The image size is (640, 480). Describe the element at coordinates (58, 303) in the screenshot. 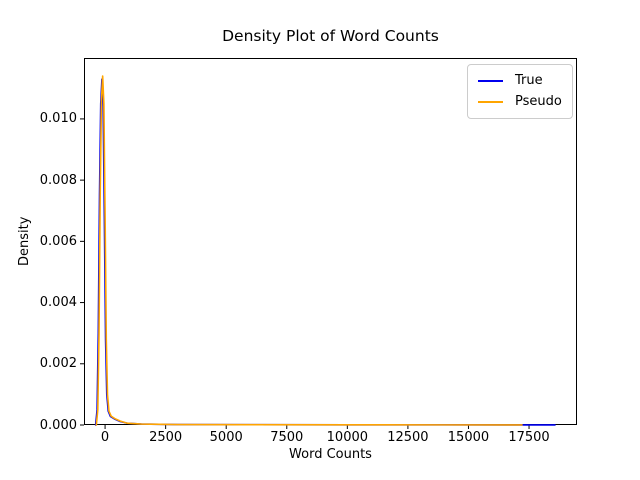

I see `y-tick-label: 0.004` at that location.